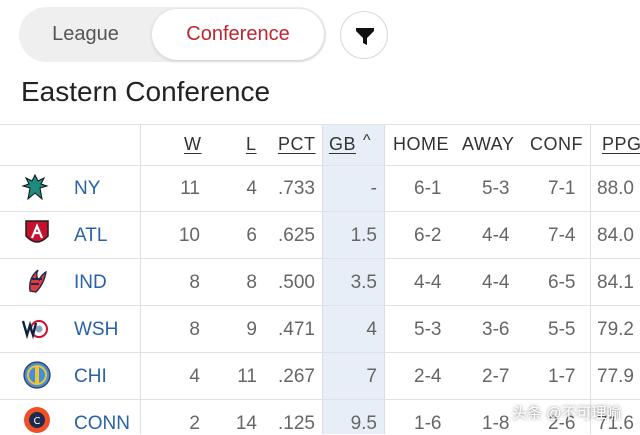  Describe the element at coordinates (35, 187) in the screenshot. I see `liberty-logo-icon` at that location.